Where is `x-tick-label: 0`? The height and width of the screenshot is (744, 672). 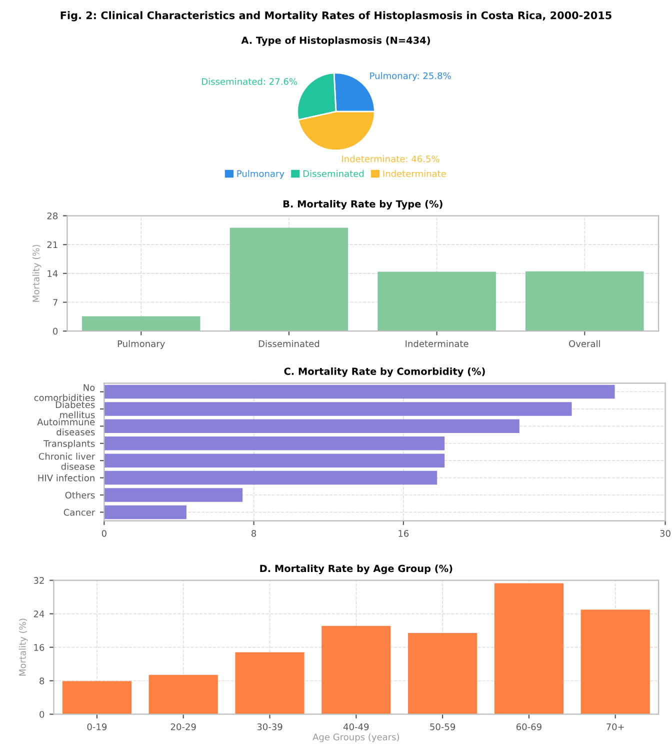
x-tick-label: 0 is located at coordinates (104, 533).